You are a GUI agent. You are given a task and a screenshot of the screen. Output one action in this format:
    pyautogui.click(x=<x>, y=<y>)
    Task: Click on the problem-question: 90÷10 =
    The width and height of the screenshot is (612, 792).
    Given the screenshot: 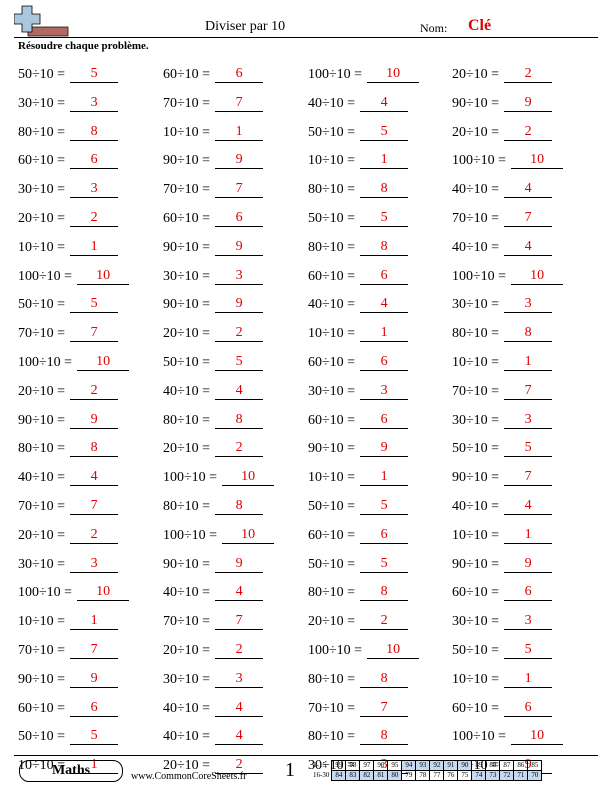 What is the action you would take?
    pyautogui.click(x=476, y=564)
    